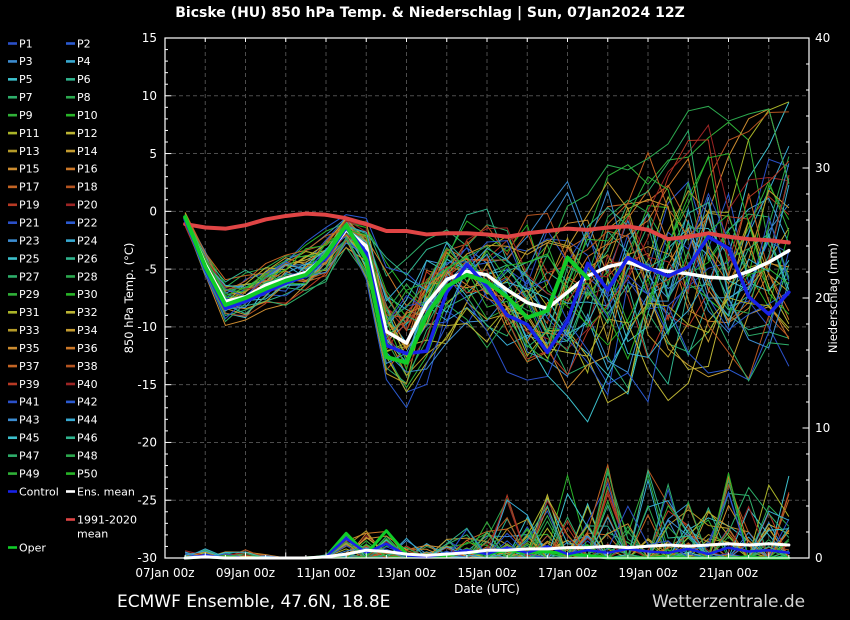 The image size is (850, 620). Describe the element at coordinates (26, 61) in the screenshot. I see `legend-member-label: P3` at that location.